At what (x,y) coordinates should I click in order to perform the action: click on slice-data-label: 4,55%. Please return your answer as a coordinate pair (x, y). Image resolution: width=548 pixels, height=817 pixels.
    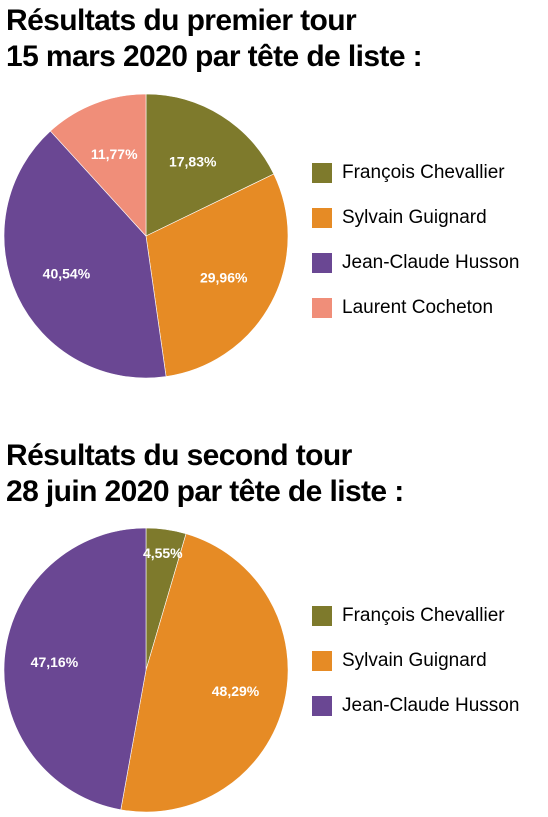
    Looking at the image, I should click on (163, 553).